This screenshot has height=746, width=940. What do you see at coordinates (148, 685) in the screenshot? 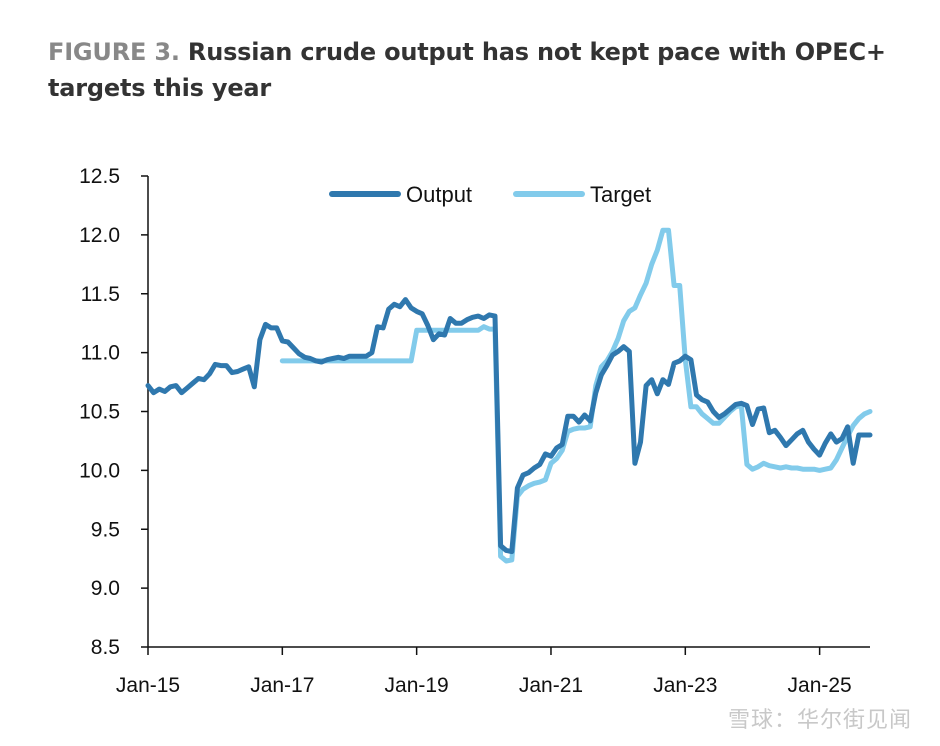
I see `x-tick-label: Jan-15` at bounding box center [148, 685].